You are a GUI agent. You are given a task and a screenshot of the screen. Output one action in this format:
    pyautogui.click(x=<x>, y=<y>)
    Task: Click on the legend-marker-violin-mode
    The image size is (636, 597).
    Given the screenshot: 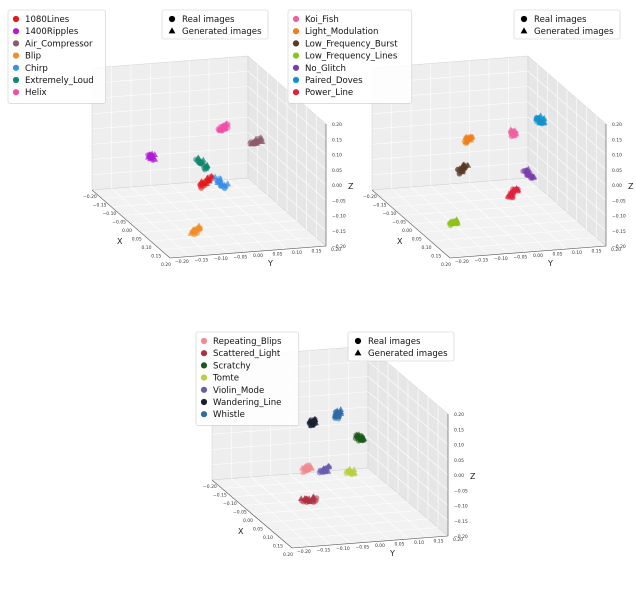 What is the action you would take?
    pyautogui.click(x=204, y=389)
    